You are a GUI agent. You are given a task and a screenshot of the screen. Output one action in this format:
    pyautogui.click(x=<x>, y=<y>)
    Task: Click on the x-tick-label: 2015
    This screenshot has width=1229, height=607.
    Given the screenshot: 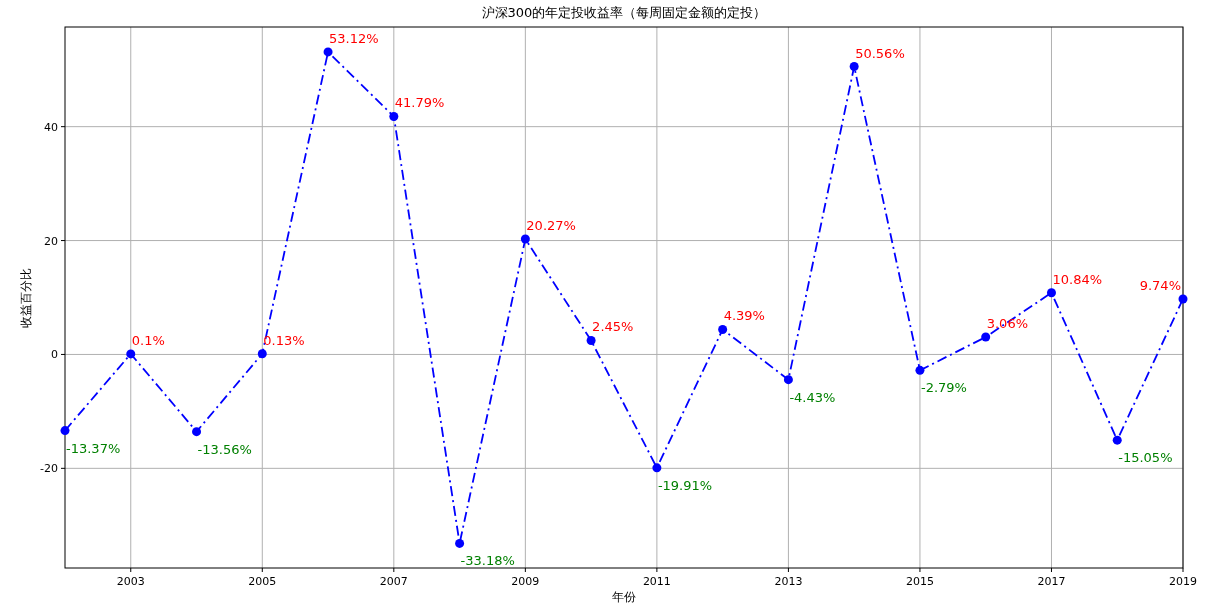 What is the action you would take?
    pyautogui.click(x=919, y=581)
    